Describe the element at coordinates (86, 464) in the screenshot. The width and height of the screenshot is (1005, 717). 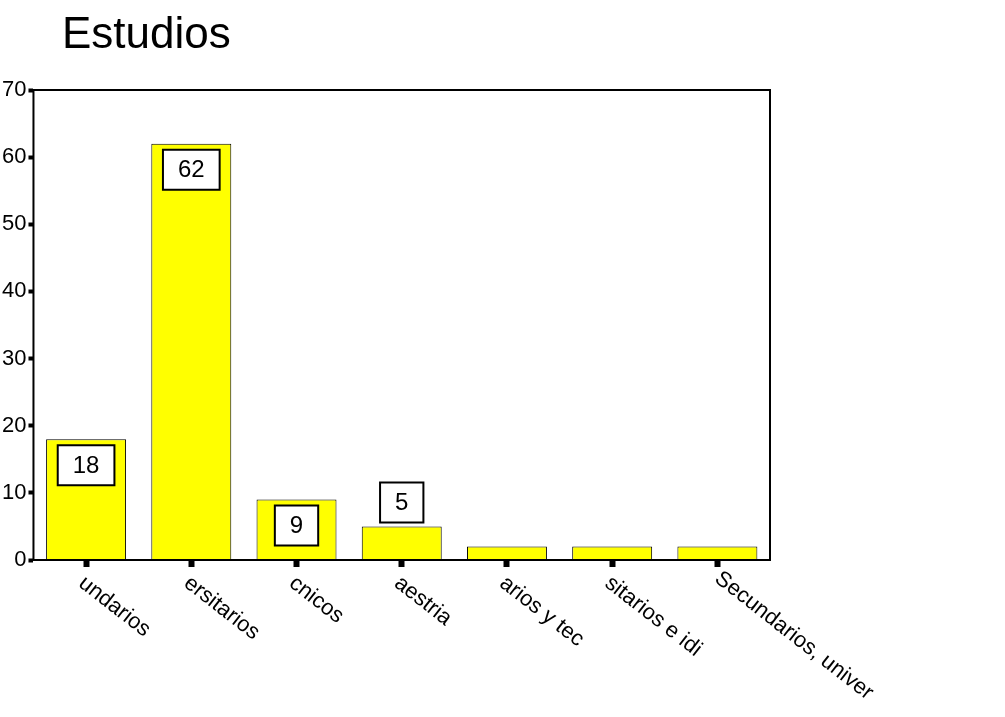
I see `data-label: 18` at that location.